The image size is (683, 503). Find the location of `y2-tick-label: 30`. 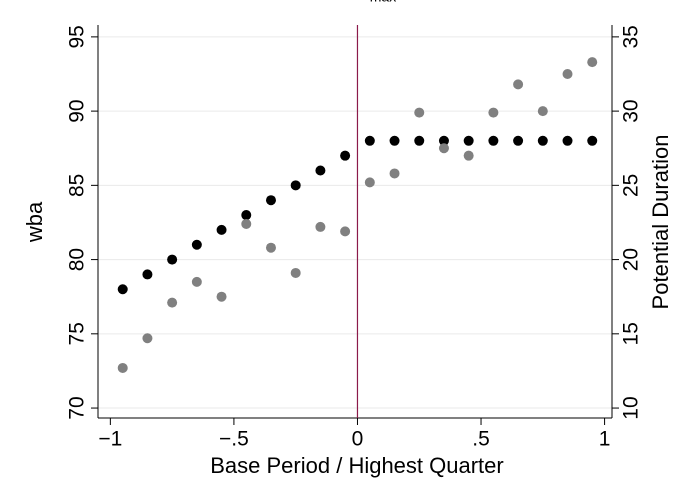

y2-tick-label: 30 is located at coordinates (631, 110).